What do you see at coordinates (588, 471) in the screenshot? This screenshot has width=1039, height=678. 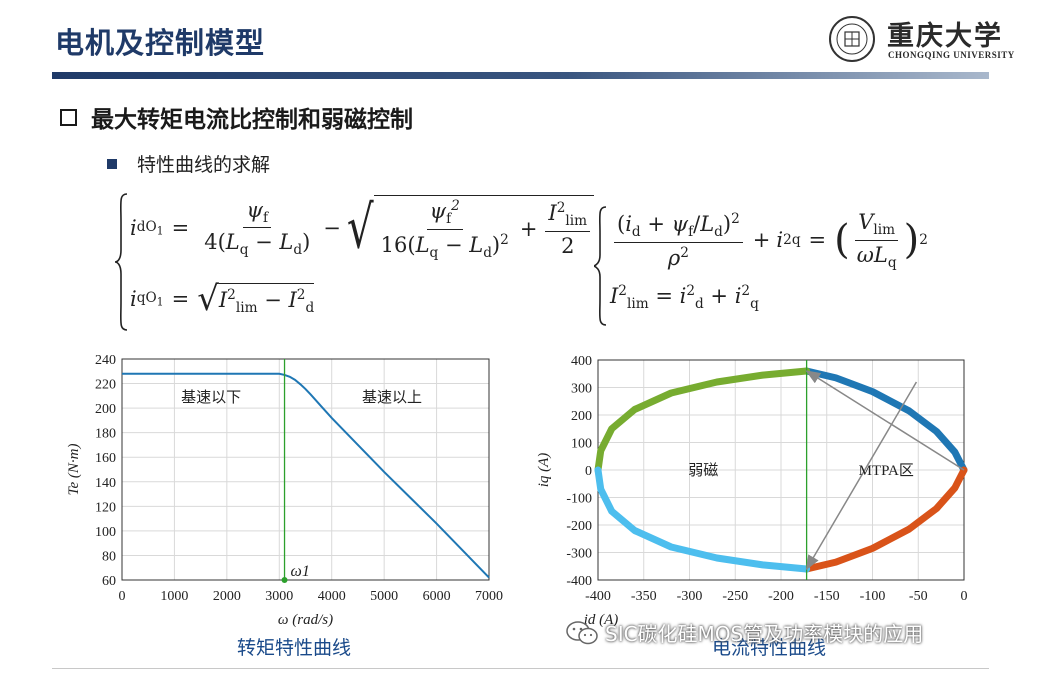 I see `y-tick-label: 0` at bounding box center [588, 471].